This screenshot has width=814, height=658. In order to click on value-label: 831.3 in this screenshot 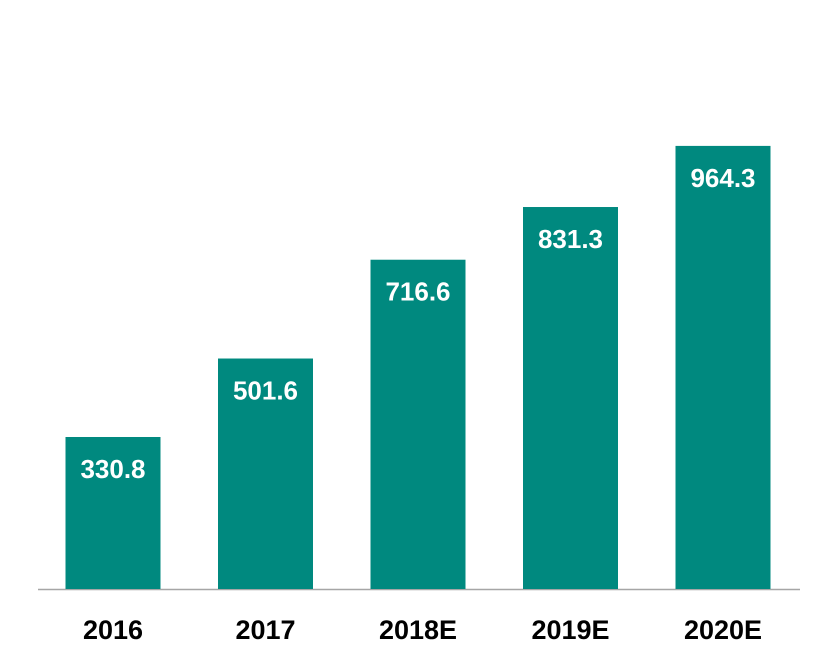, I will do `click(570, 239)`.